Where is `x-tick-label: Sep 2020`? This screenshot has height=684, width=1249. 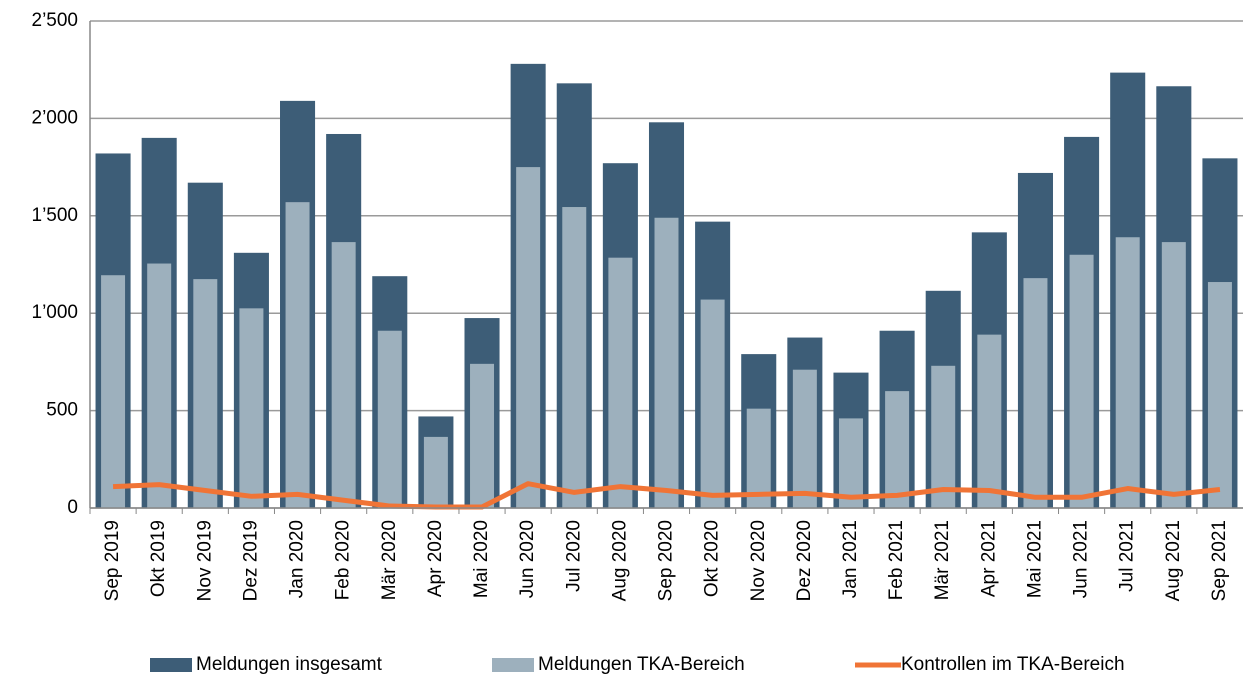
x-tick-label: Sep 2020 is located at coordinates (666, 560).